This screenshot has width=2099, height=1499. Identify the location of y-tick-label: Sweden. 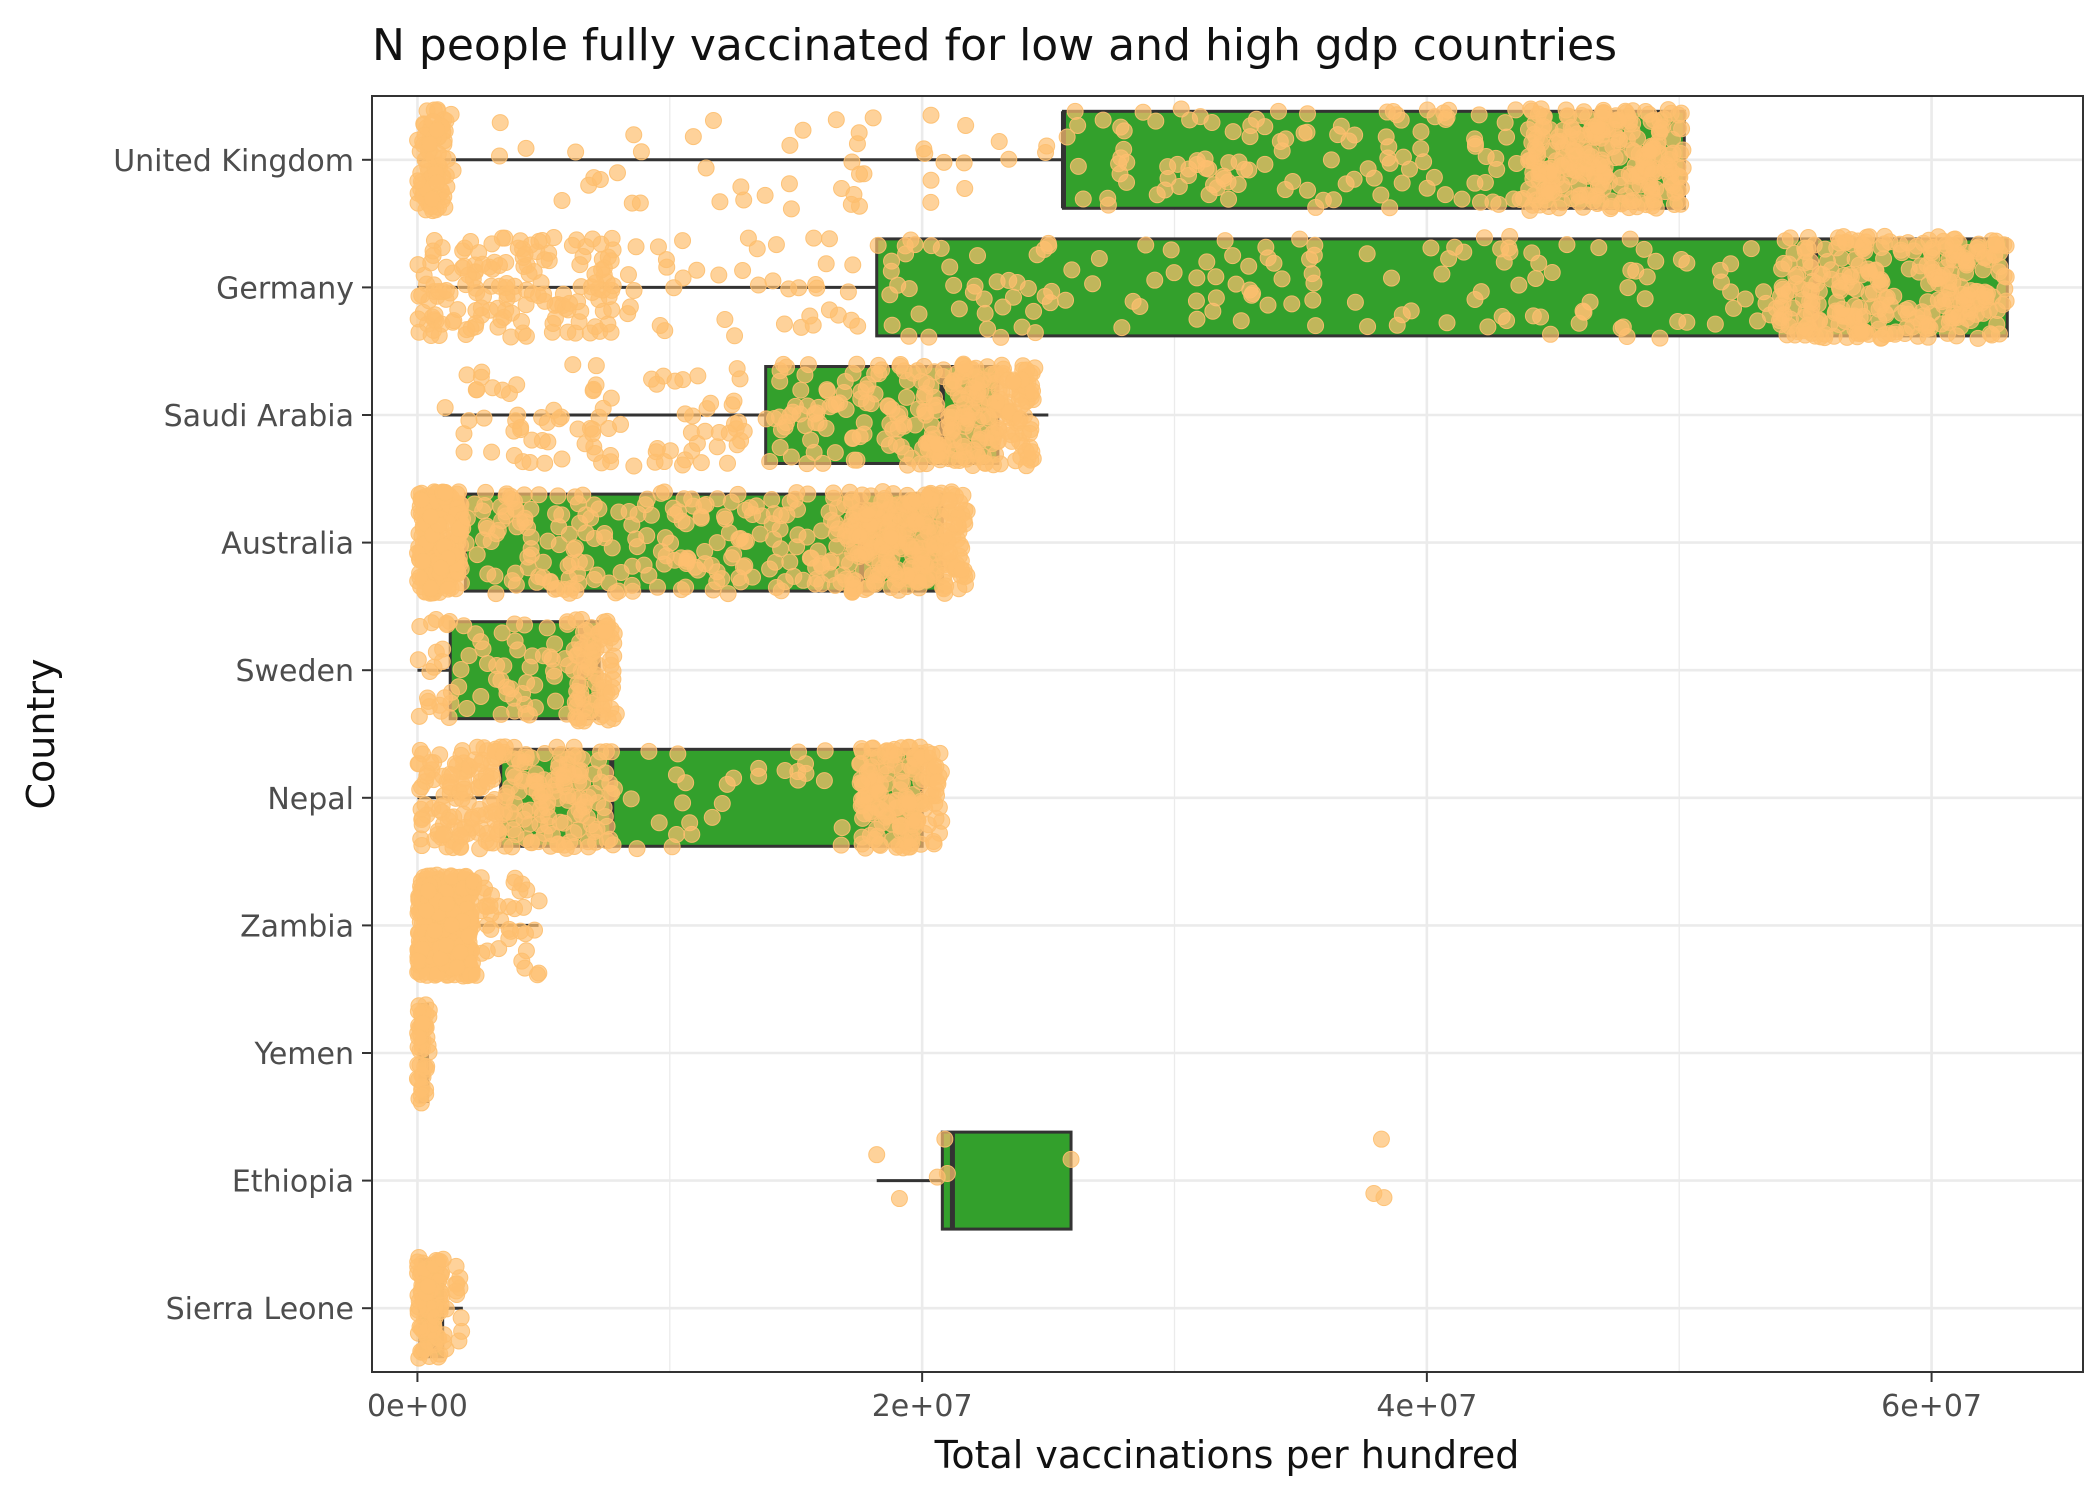
(294, 671).